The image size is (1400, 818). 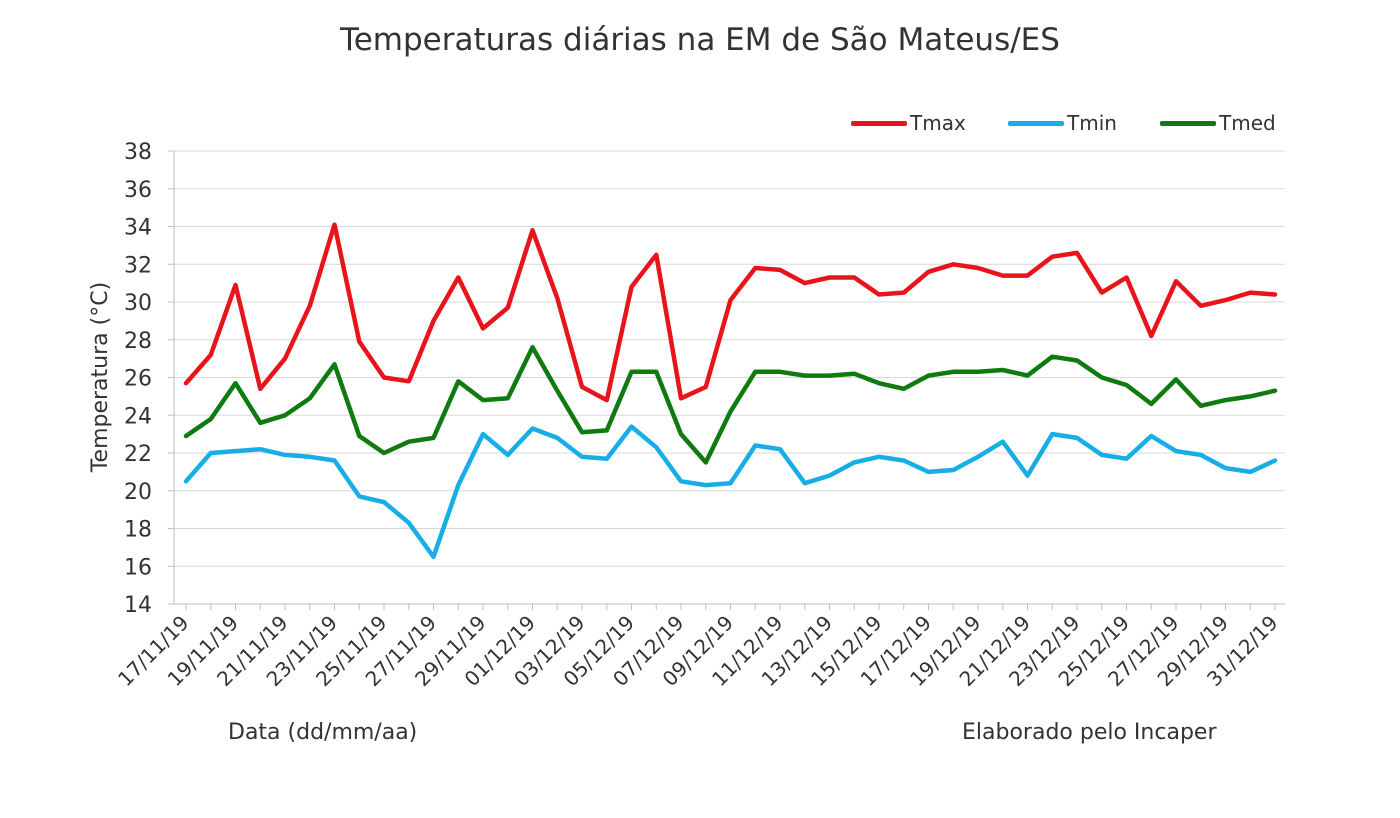 What do you see at coordinates (138, 567) in the screenshot?
I see `y-tick-label: 16` at bounding box center [138, 567].